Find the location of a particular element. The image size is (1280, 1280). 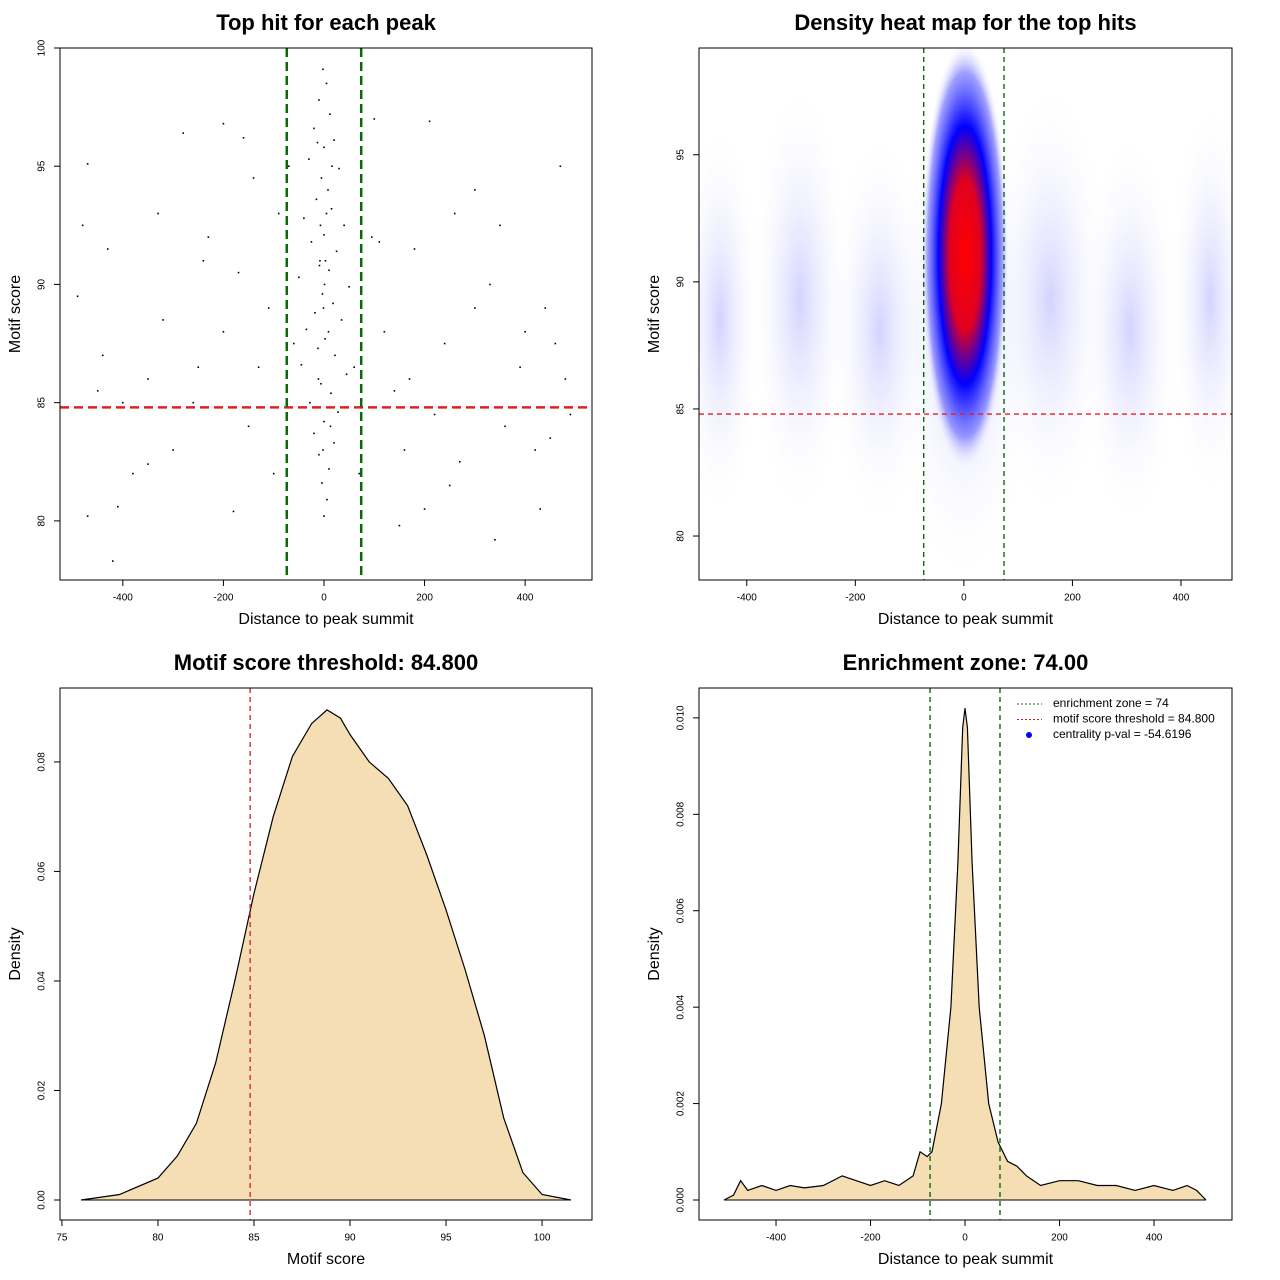

y-tick-label: 0.002 is located at coordinates (681, 1103).